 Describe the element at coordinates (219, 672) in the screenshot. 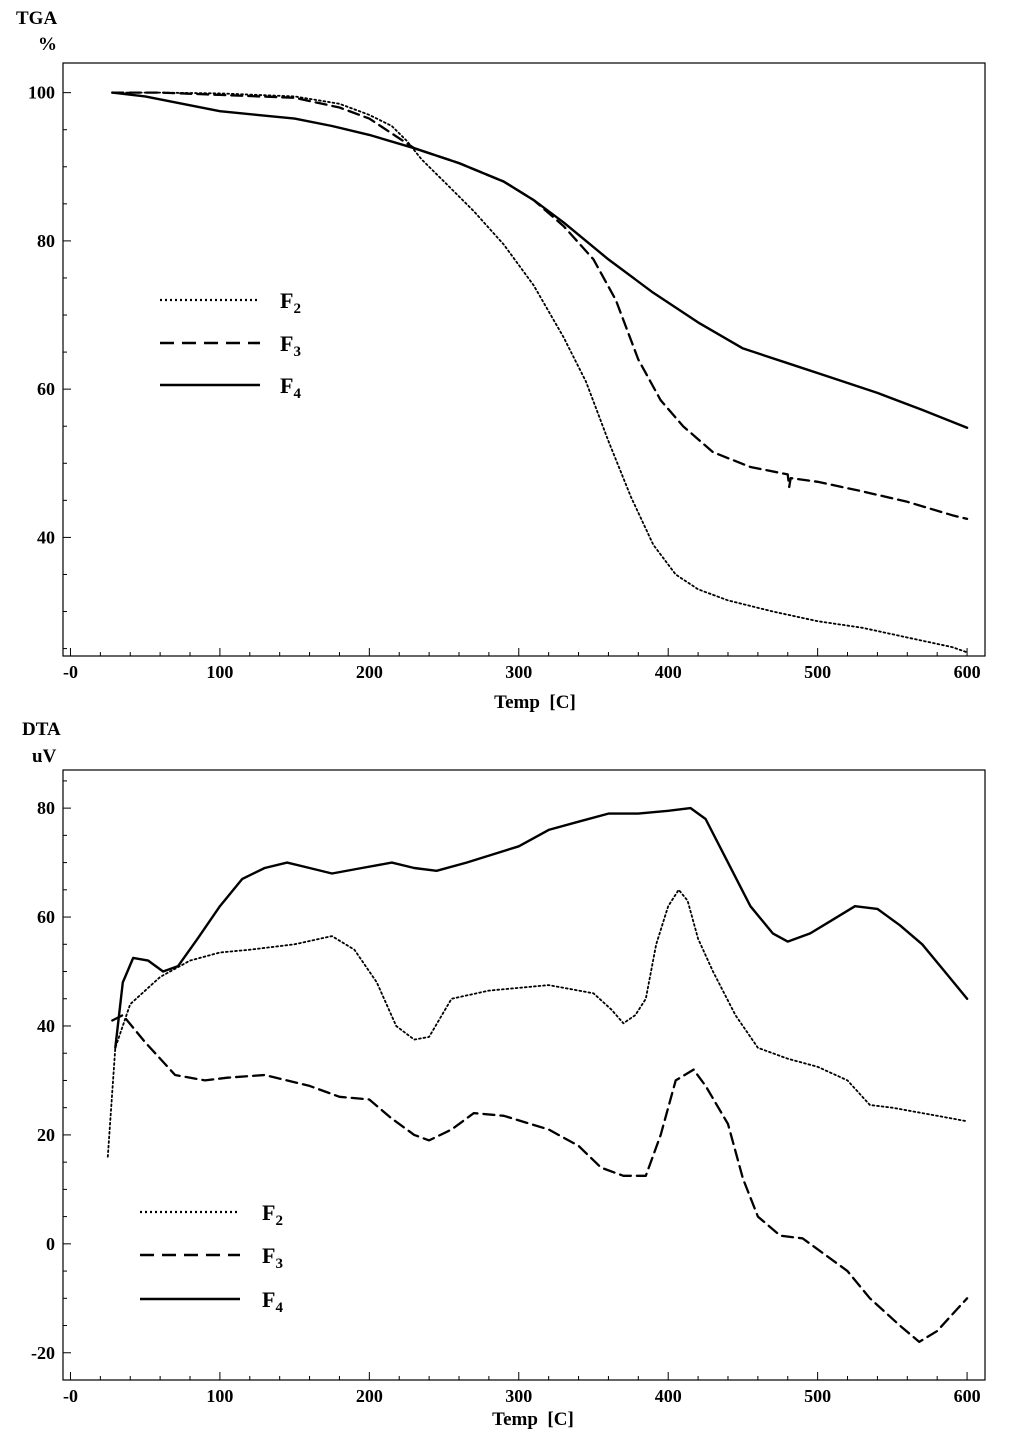

I see `tga-x-tick-label: 100` at that location.